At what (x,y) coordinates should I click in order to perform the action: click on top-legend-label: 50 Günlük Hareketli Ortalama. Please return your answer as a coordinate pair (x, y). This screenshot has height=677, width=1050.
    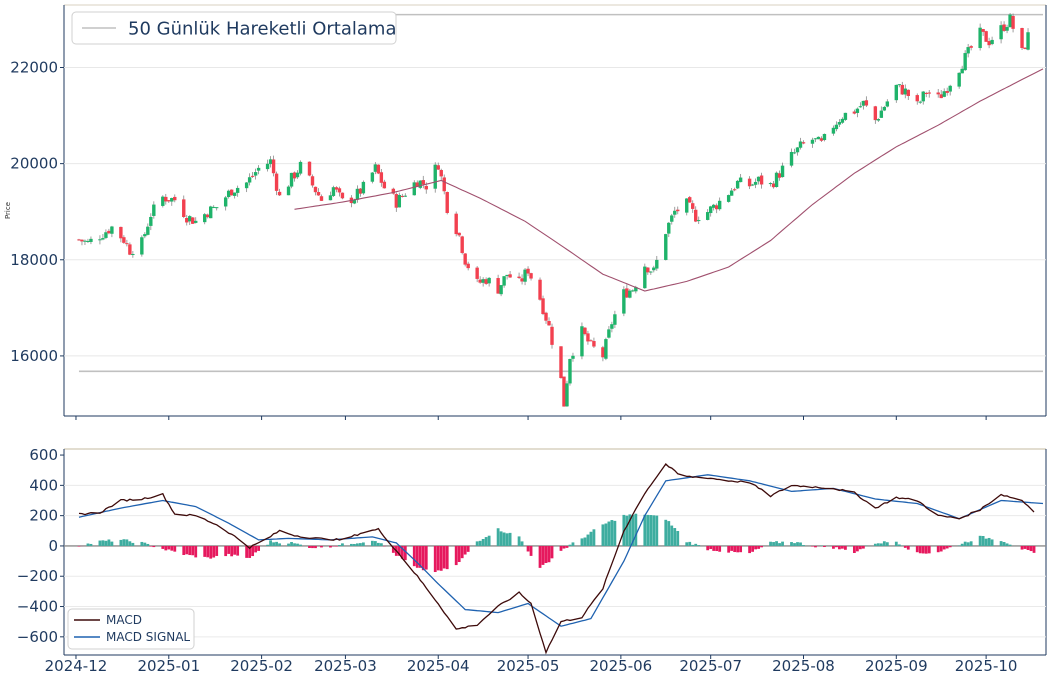
    Looking at the image, I should click on (262, 29).